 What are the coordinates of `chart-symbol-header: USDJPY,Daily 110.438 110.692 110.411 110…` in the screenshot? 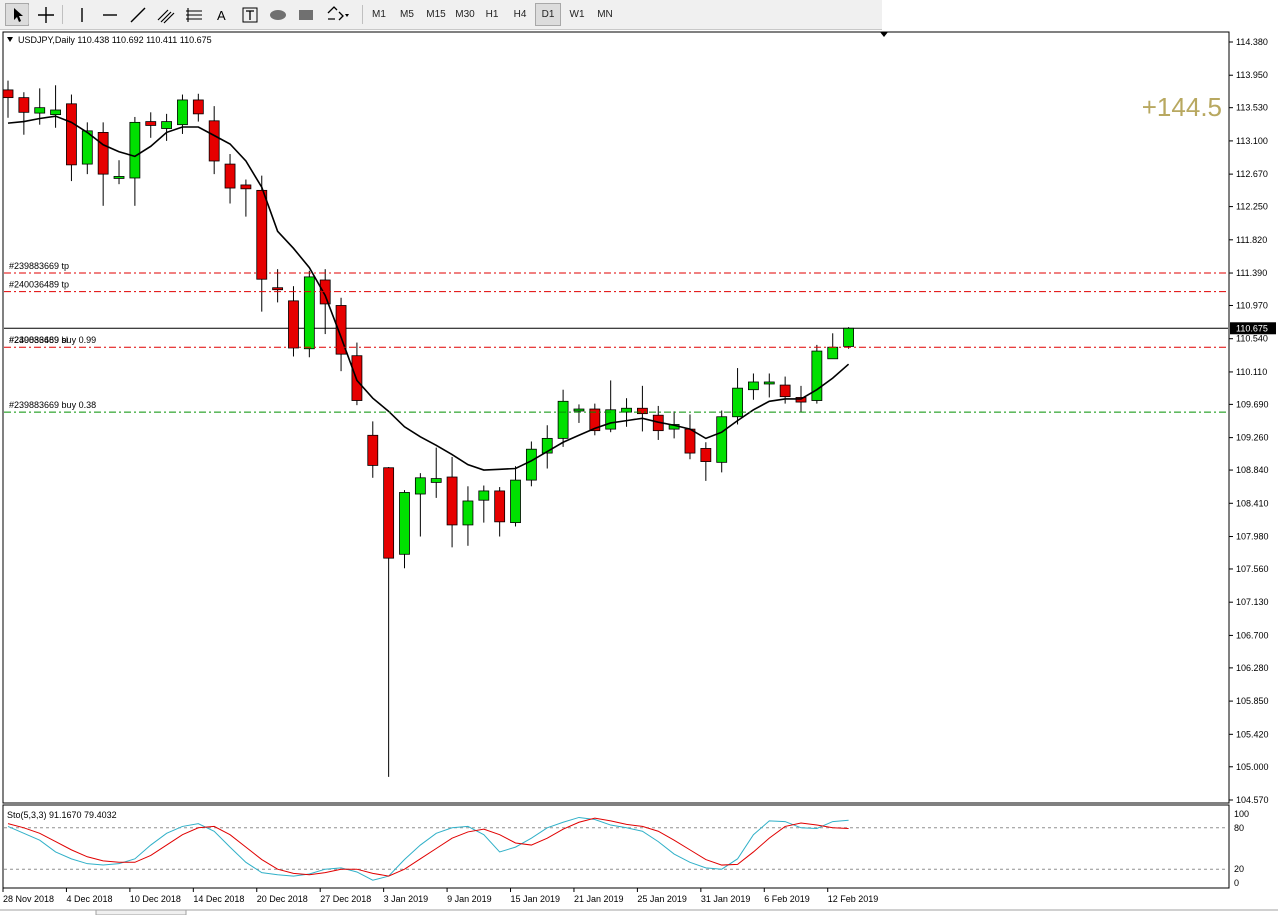 It's located at (115, 40).